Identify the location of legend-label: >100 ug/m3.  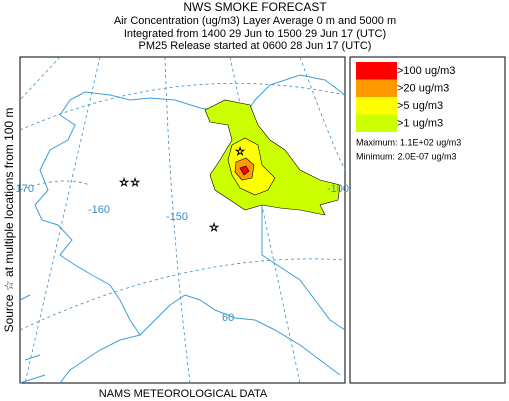
(426, 71).